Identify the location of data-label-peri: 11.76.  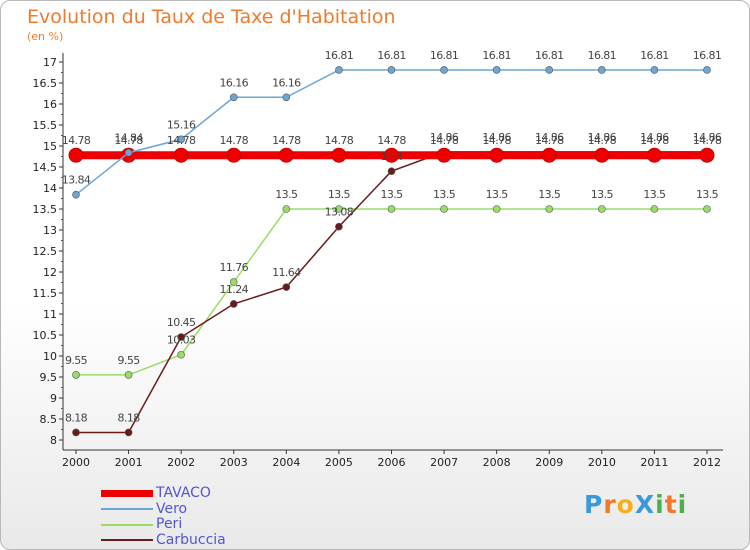
(234, 267).